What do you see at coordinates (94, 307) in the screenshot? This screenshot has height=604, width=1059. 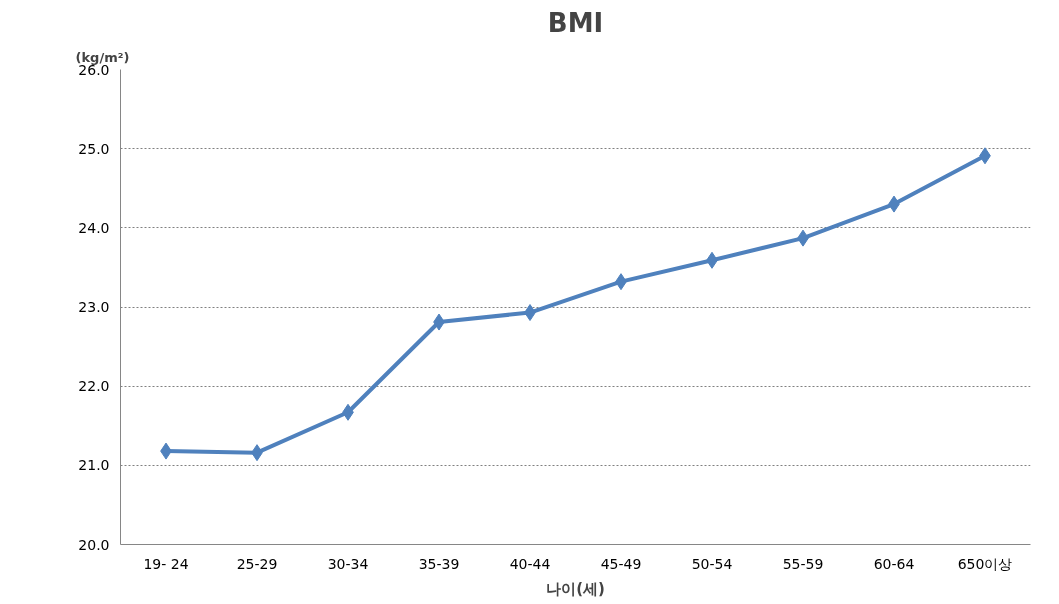 I see `y-tick-label: 23.0` at bounding box center [94, 307].